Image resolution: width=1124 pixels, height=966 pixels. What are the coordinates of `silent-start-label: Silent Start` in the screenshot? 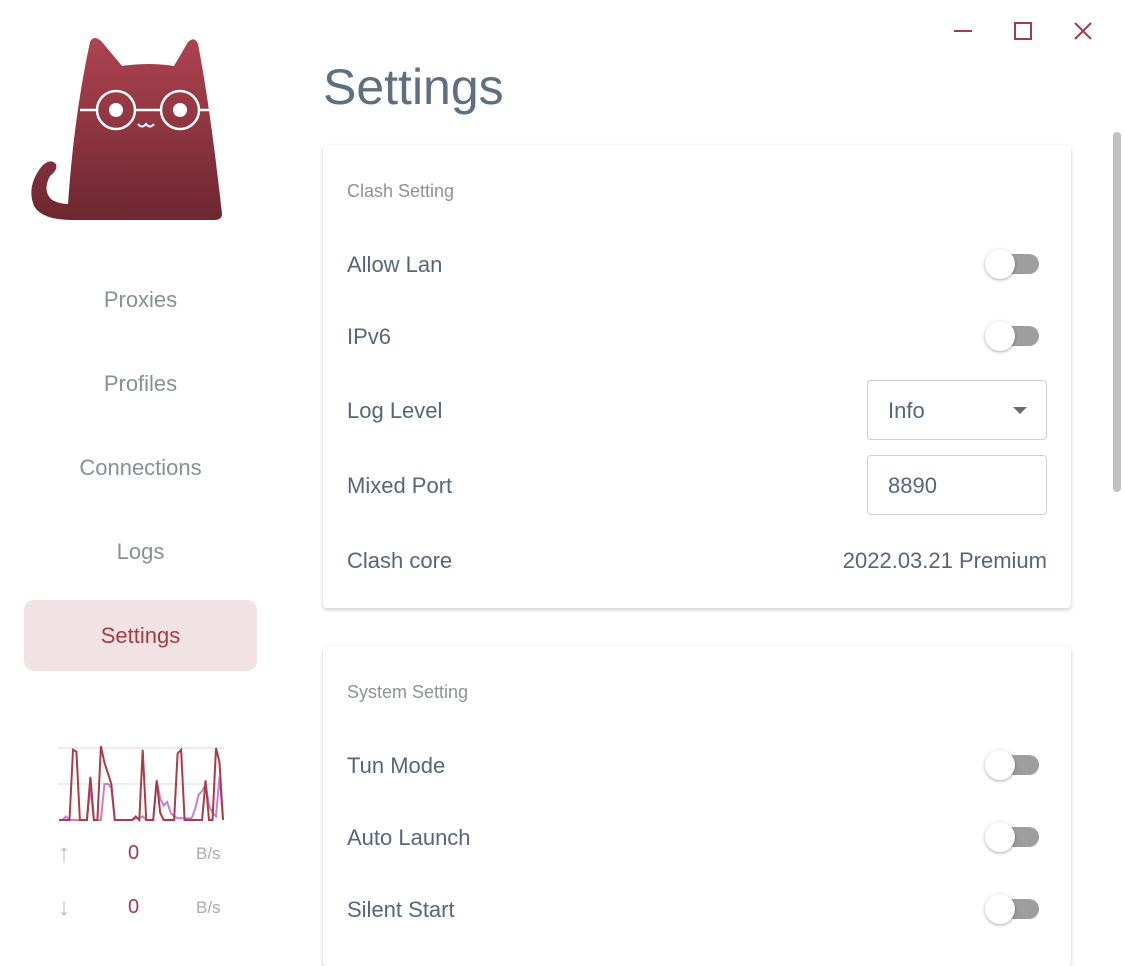 It's located at (401, 909).